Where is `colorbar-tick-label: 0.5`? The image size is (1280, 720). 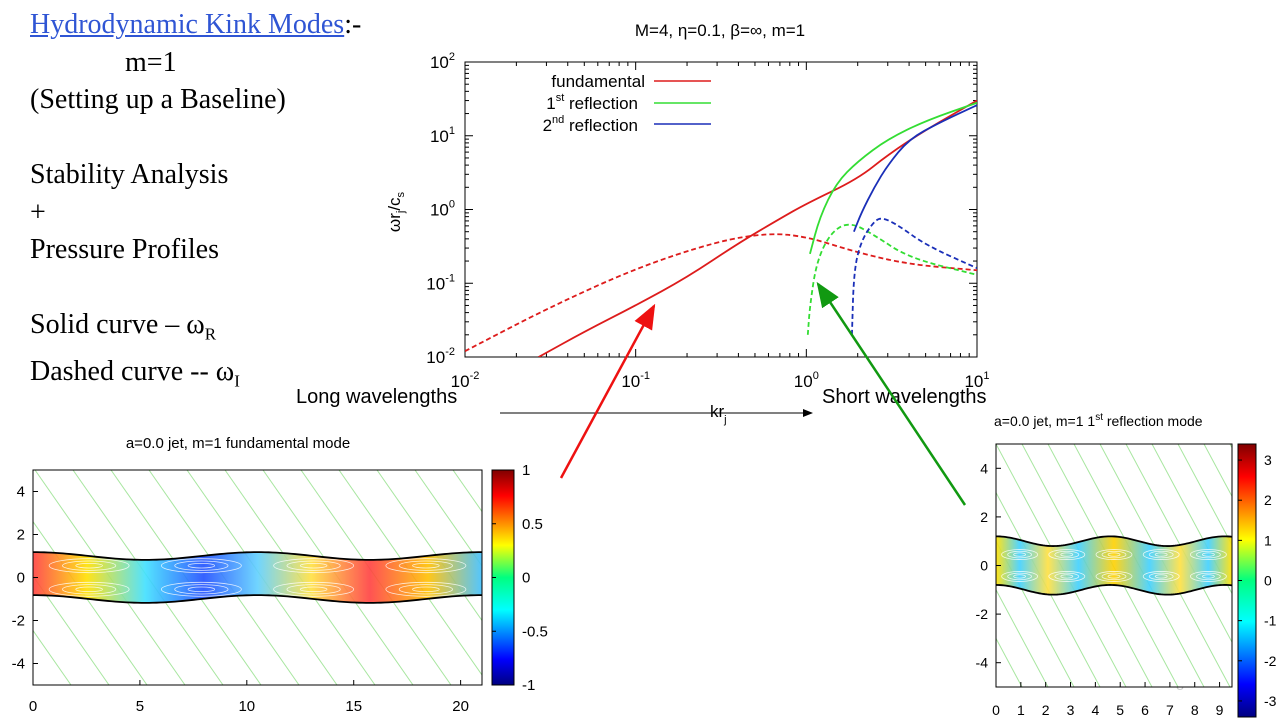 colorbar-tick-label: 0.5 is located at coordinates (532, 524).